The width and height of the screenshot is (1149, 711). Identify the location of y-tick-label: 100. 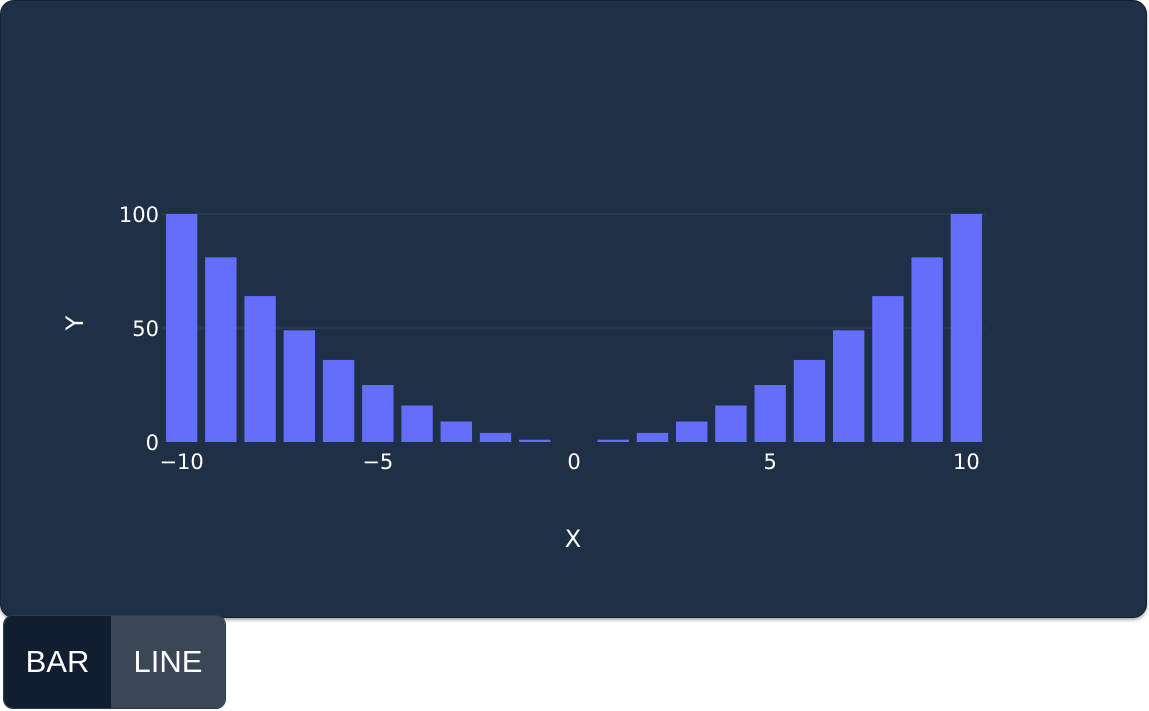
(139, 215).